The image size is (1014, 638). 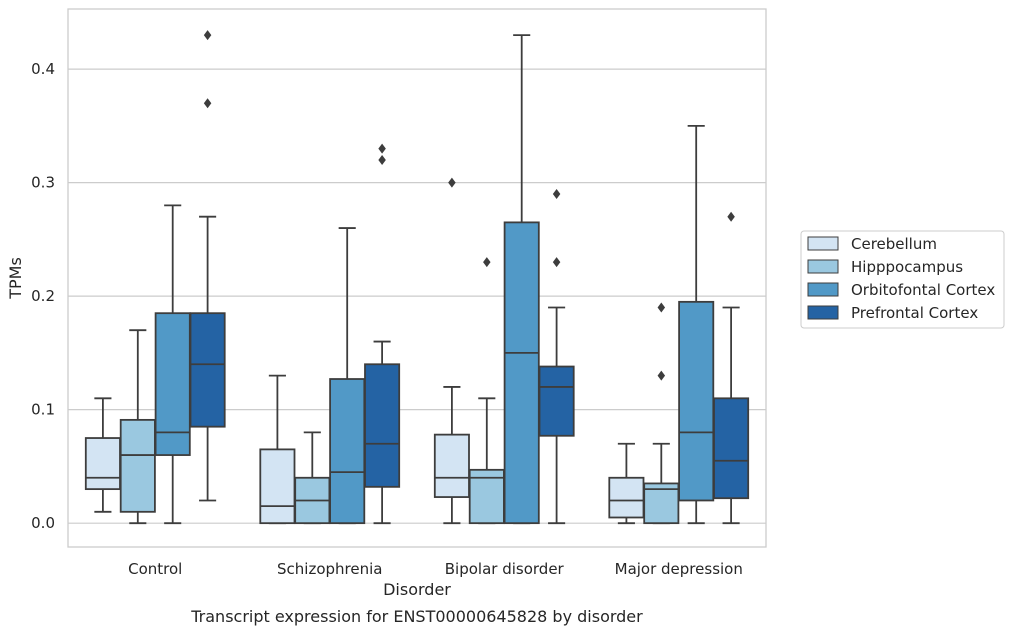 I want to click on y-tick-labels: 0.0 0.1 0.2 0.3 0.4, so click(x=43, y=296).